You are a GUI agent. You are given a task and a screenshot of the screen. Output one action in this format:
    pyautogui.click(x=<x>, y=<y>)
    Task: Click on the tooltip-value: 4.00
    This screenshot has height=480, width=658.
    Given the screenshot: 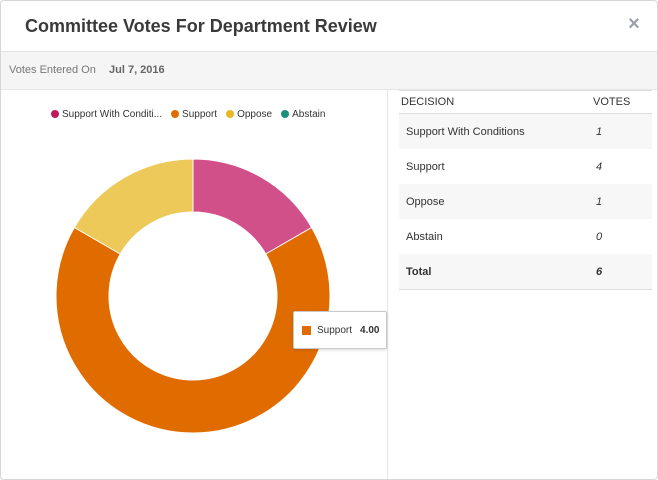 What is the action you would take?
    pyautogui.click(x=370, y=330)
    